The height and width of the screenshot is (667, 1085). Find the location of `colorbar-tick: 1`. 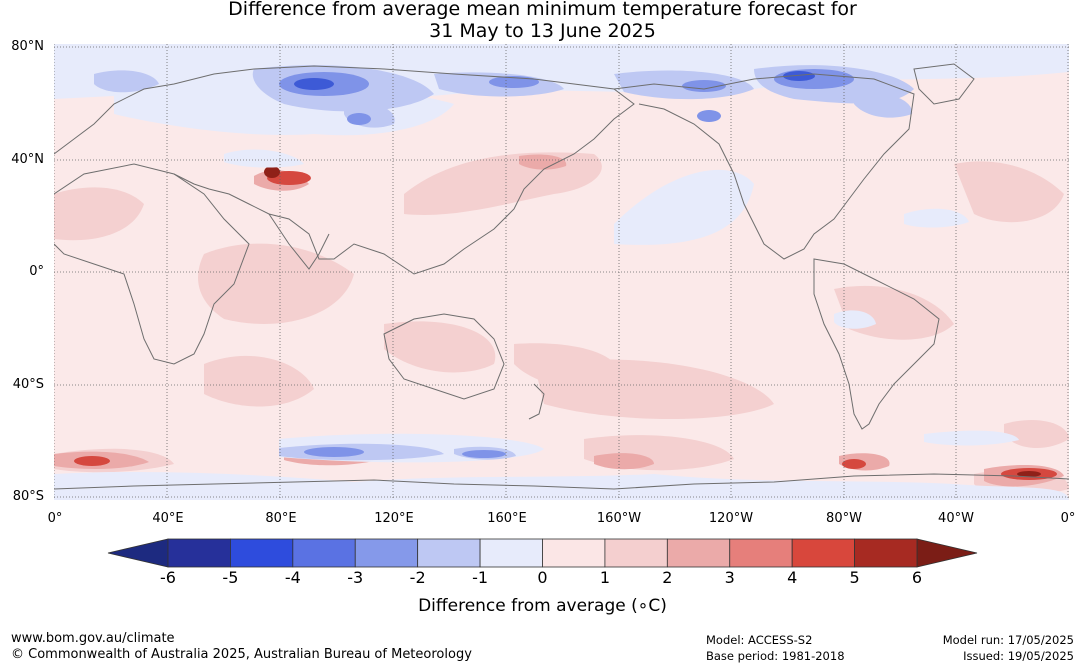

colorbar-tick: 1 is located at coordinates (604, 577).